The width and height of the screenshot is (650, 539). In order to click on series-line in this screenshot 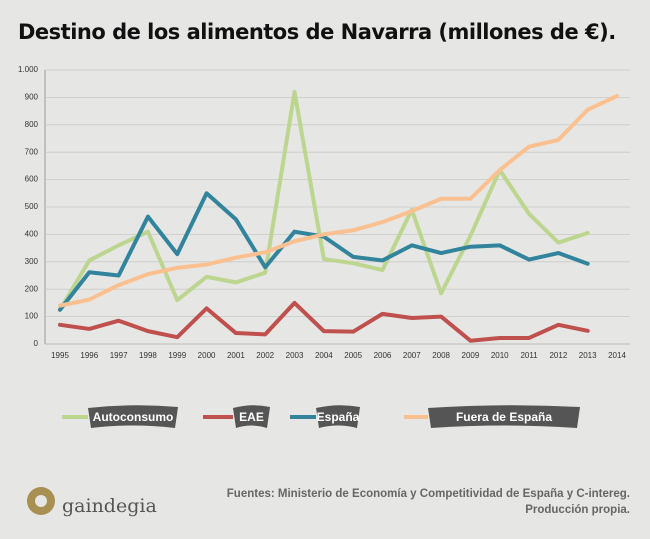, I will do `click(324, 321)`.